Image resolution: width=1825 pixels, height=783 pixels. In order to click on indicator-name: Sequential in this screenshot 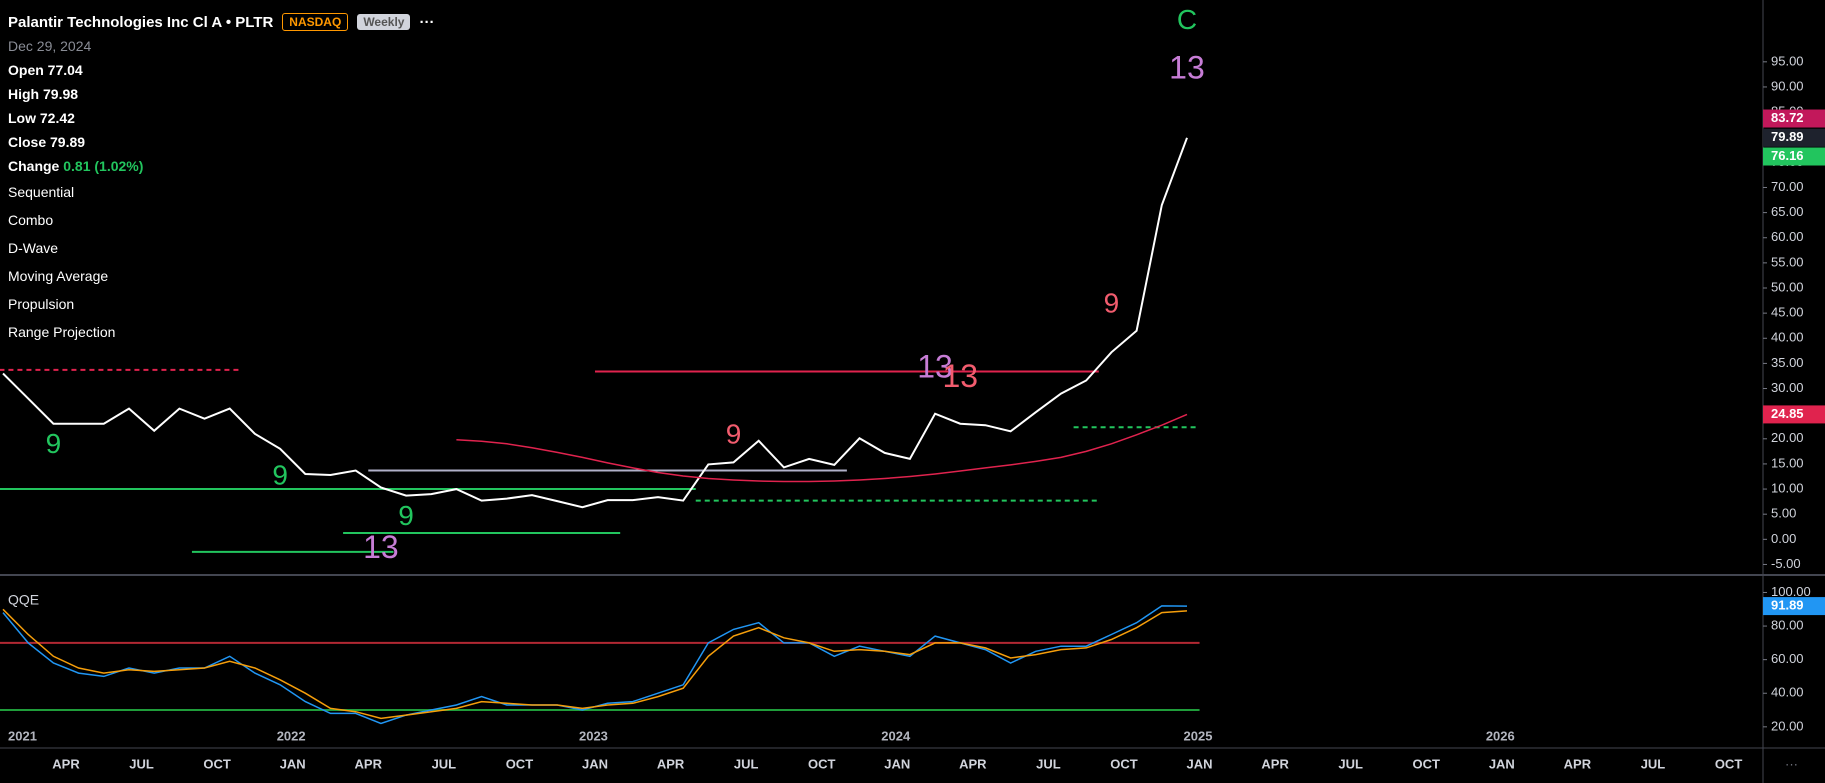, I will do `click(41, 192)`.